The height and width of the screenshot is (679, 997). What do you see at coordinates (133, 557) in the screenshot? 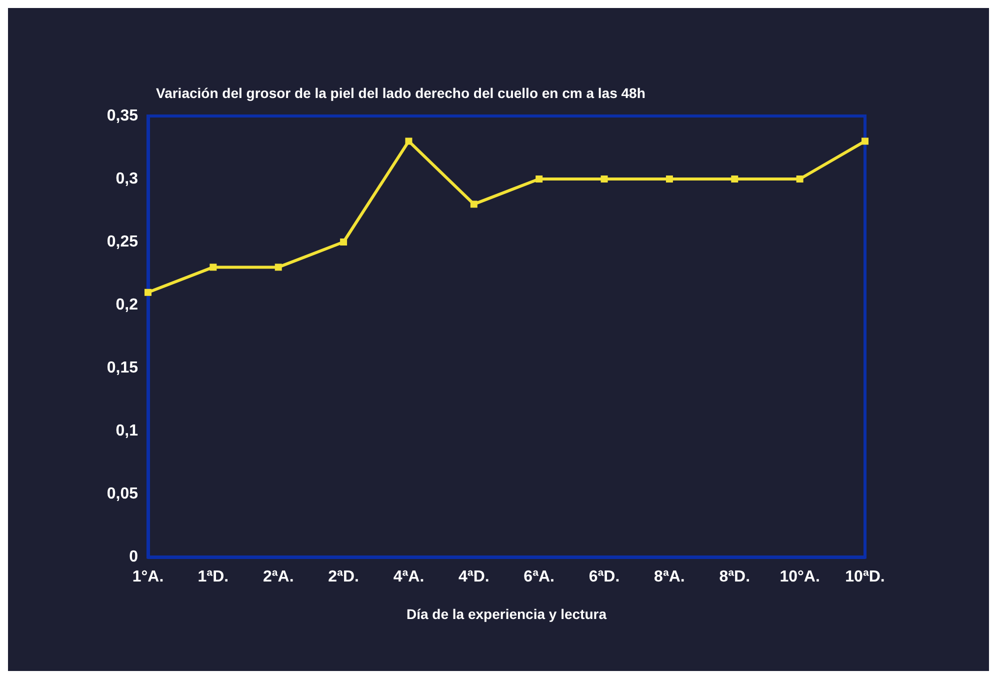
I see `y-tick-label: 0` at bounding box center [133, 557].